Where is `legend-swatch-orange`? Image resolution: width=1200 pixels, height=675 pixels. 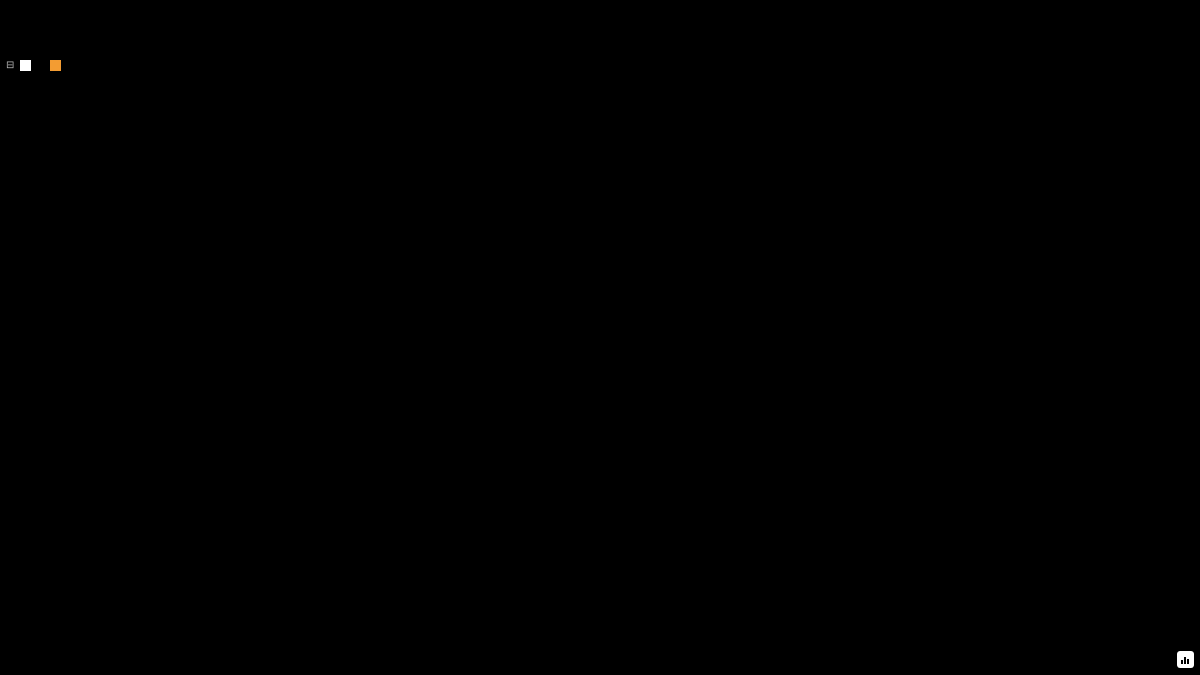 legend-swatch-orange is located at coordinates (56, 65).